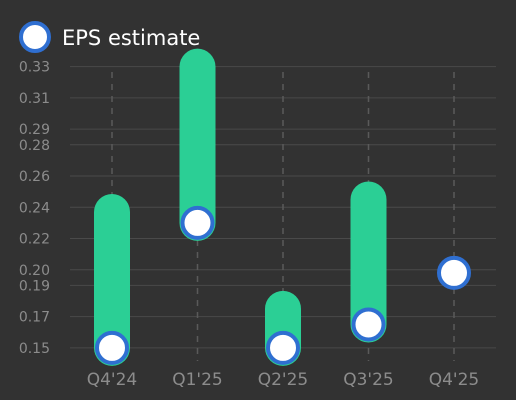 The image size is (516, 400). I want to click on y-tick-label: 0.19, so click(34, 286).